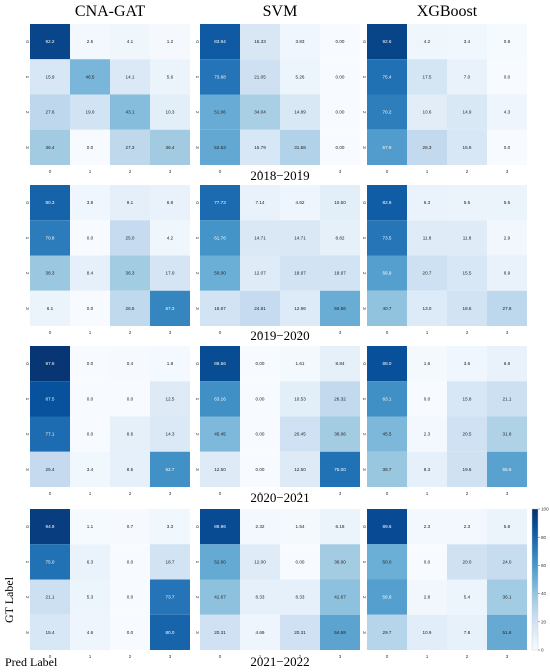 This screenshot has height=672, width=550. I want to click on x-axis-title: Pred Label, so click(31, 662).